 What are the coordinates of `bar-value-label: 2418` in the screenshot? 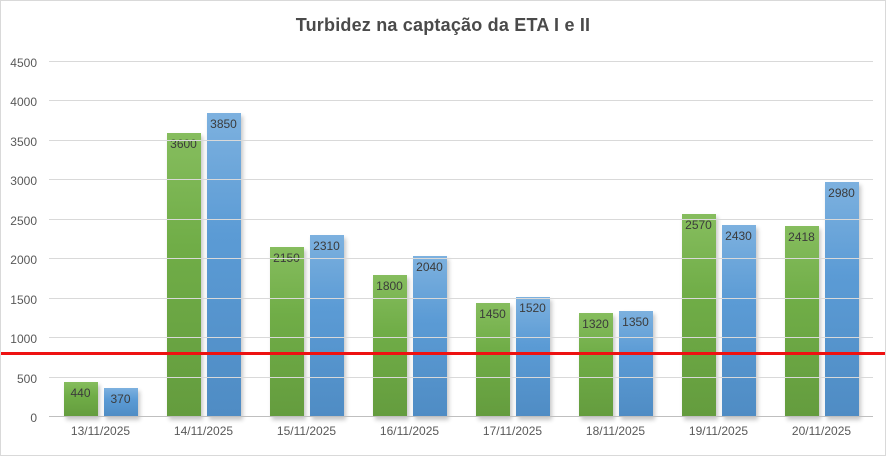 It's located at (801, 237).